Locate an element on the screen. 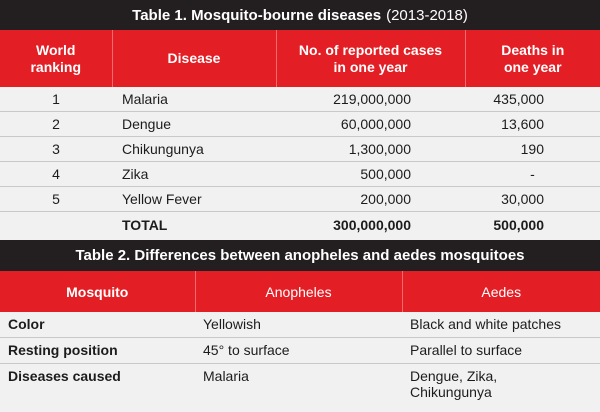 The width and height of the screenshot is (600, 412). header-deaths-line1: Deaths in is located at coordinates (533, 49).